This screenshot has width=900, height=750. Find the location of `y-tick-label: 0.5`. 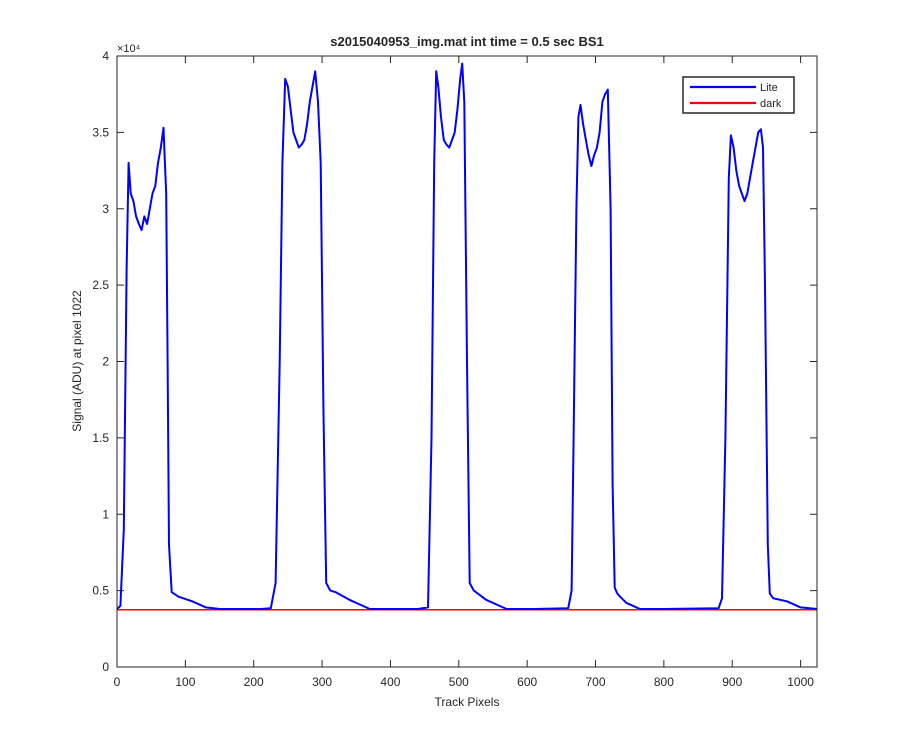

y-tick-label: 0.5 is located at coordinates (100, 591).